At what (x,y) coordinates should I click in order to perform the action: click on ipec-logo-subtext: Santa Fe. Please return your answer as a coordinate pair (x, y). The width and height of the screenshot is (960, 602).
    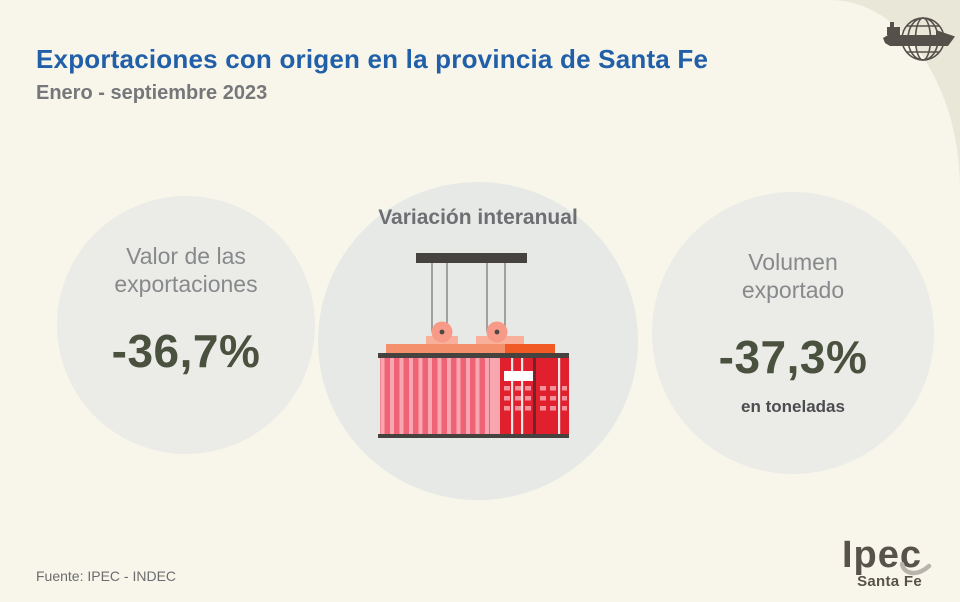
    Looking at the image, I should click on (889, 581).